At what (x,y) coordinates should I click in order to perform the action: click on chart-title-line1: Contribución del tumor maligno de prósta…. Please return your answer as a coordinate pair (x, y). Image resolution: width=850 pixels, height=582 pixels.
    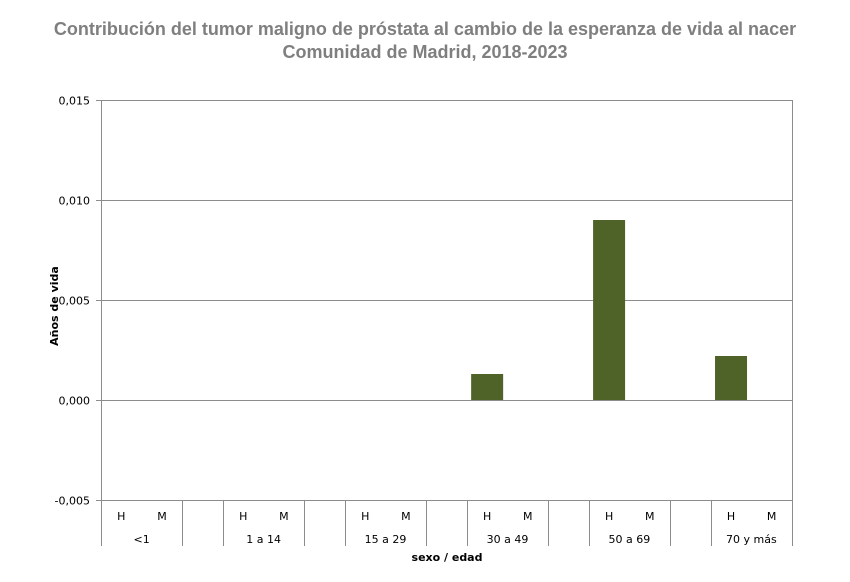
    Looking at the image, I should click on (425, 29).